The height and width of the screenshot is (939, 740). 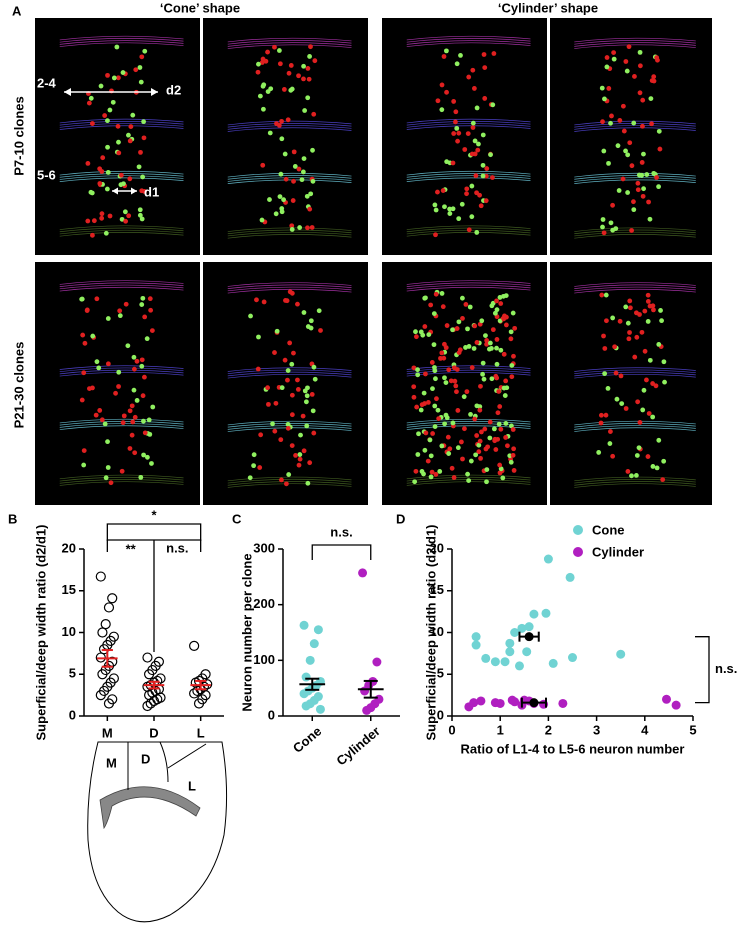 What do you see at coordinates (69, 589) in the screenshot?
I see `y-tick-label: 15` at bounding box center [69, 589].